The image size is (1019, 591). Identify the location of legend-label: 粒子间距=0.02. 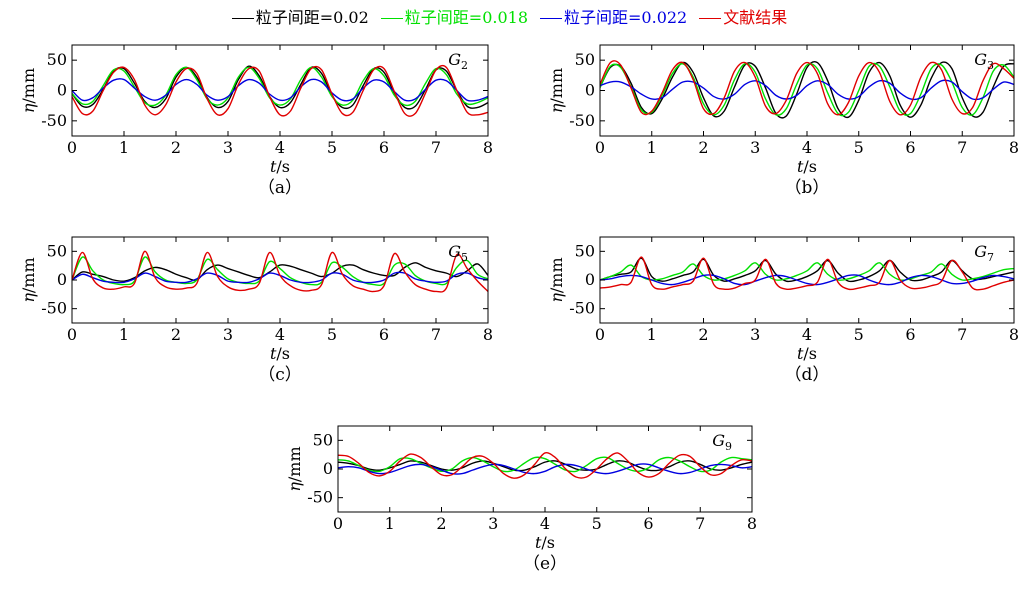
(312, 17).